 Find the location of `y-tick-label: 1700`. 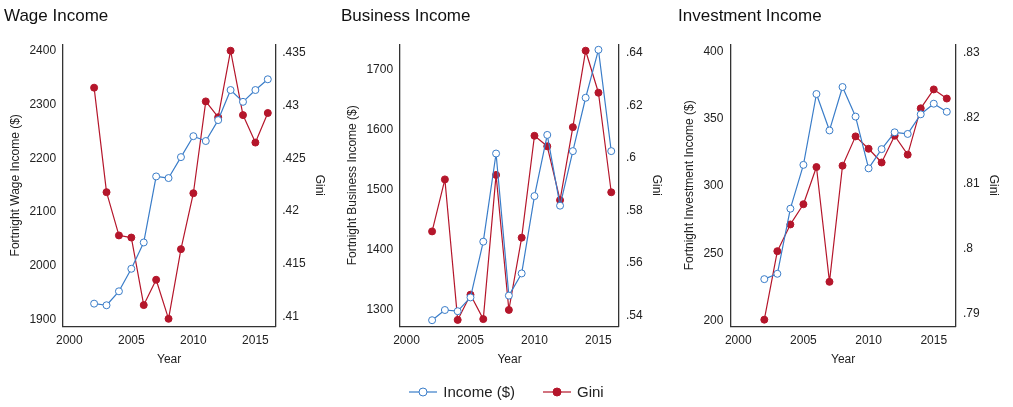

y-tick-label: 1700 is located at coordinates (380, 69).